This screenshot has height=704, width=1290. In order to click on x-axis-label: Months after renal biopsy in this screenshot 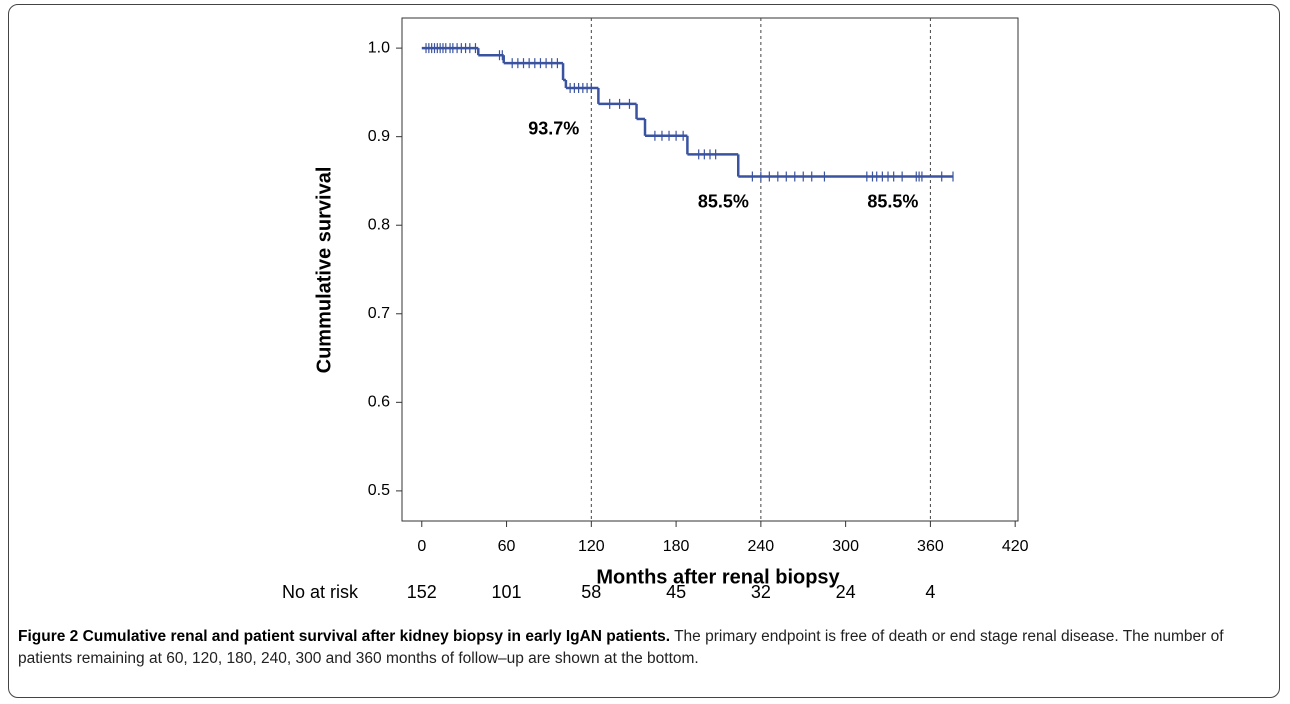, I will do `click(718, 577)`.